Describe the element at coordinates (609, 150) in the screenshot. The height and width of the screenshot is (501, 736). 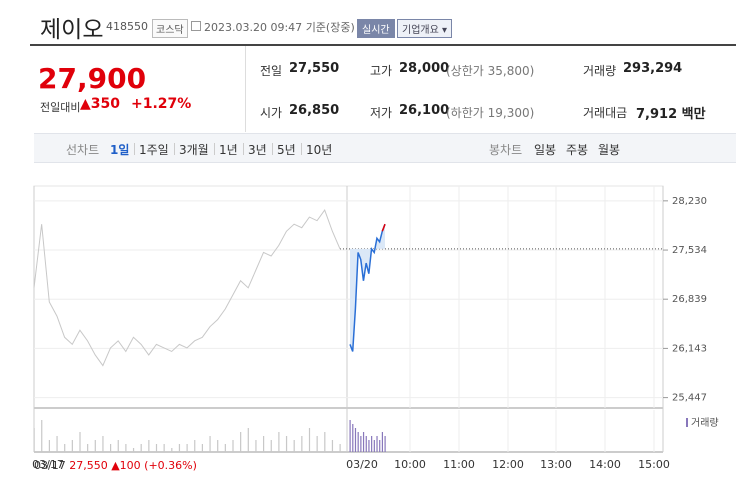
I see `tab: 월봉` at that location.